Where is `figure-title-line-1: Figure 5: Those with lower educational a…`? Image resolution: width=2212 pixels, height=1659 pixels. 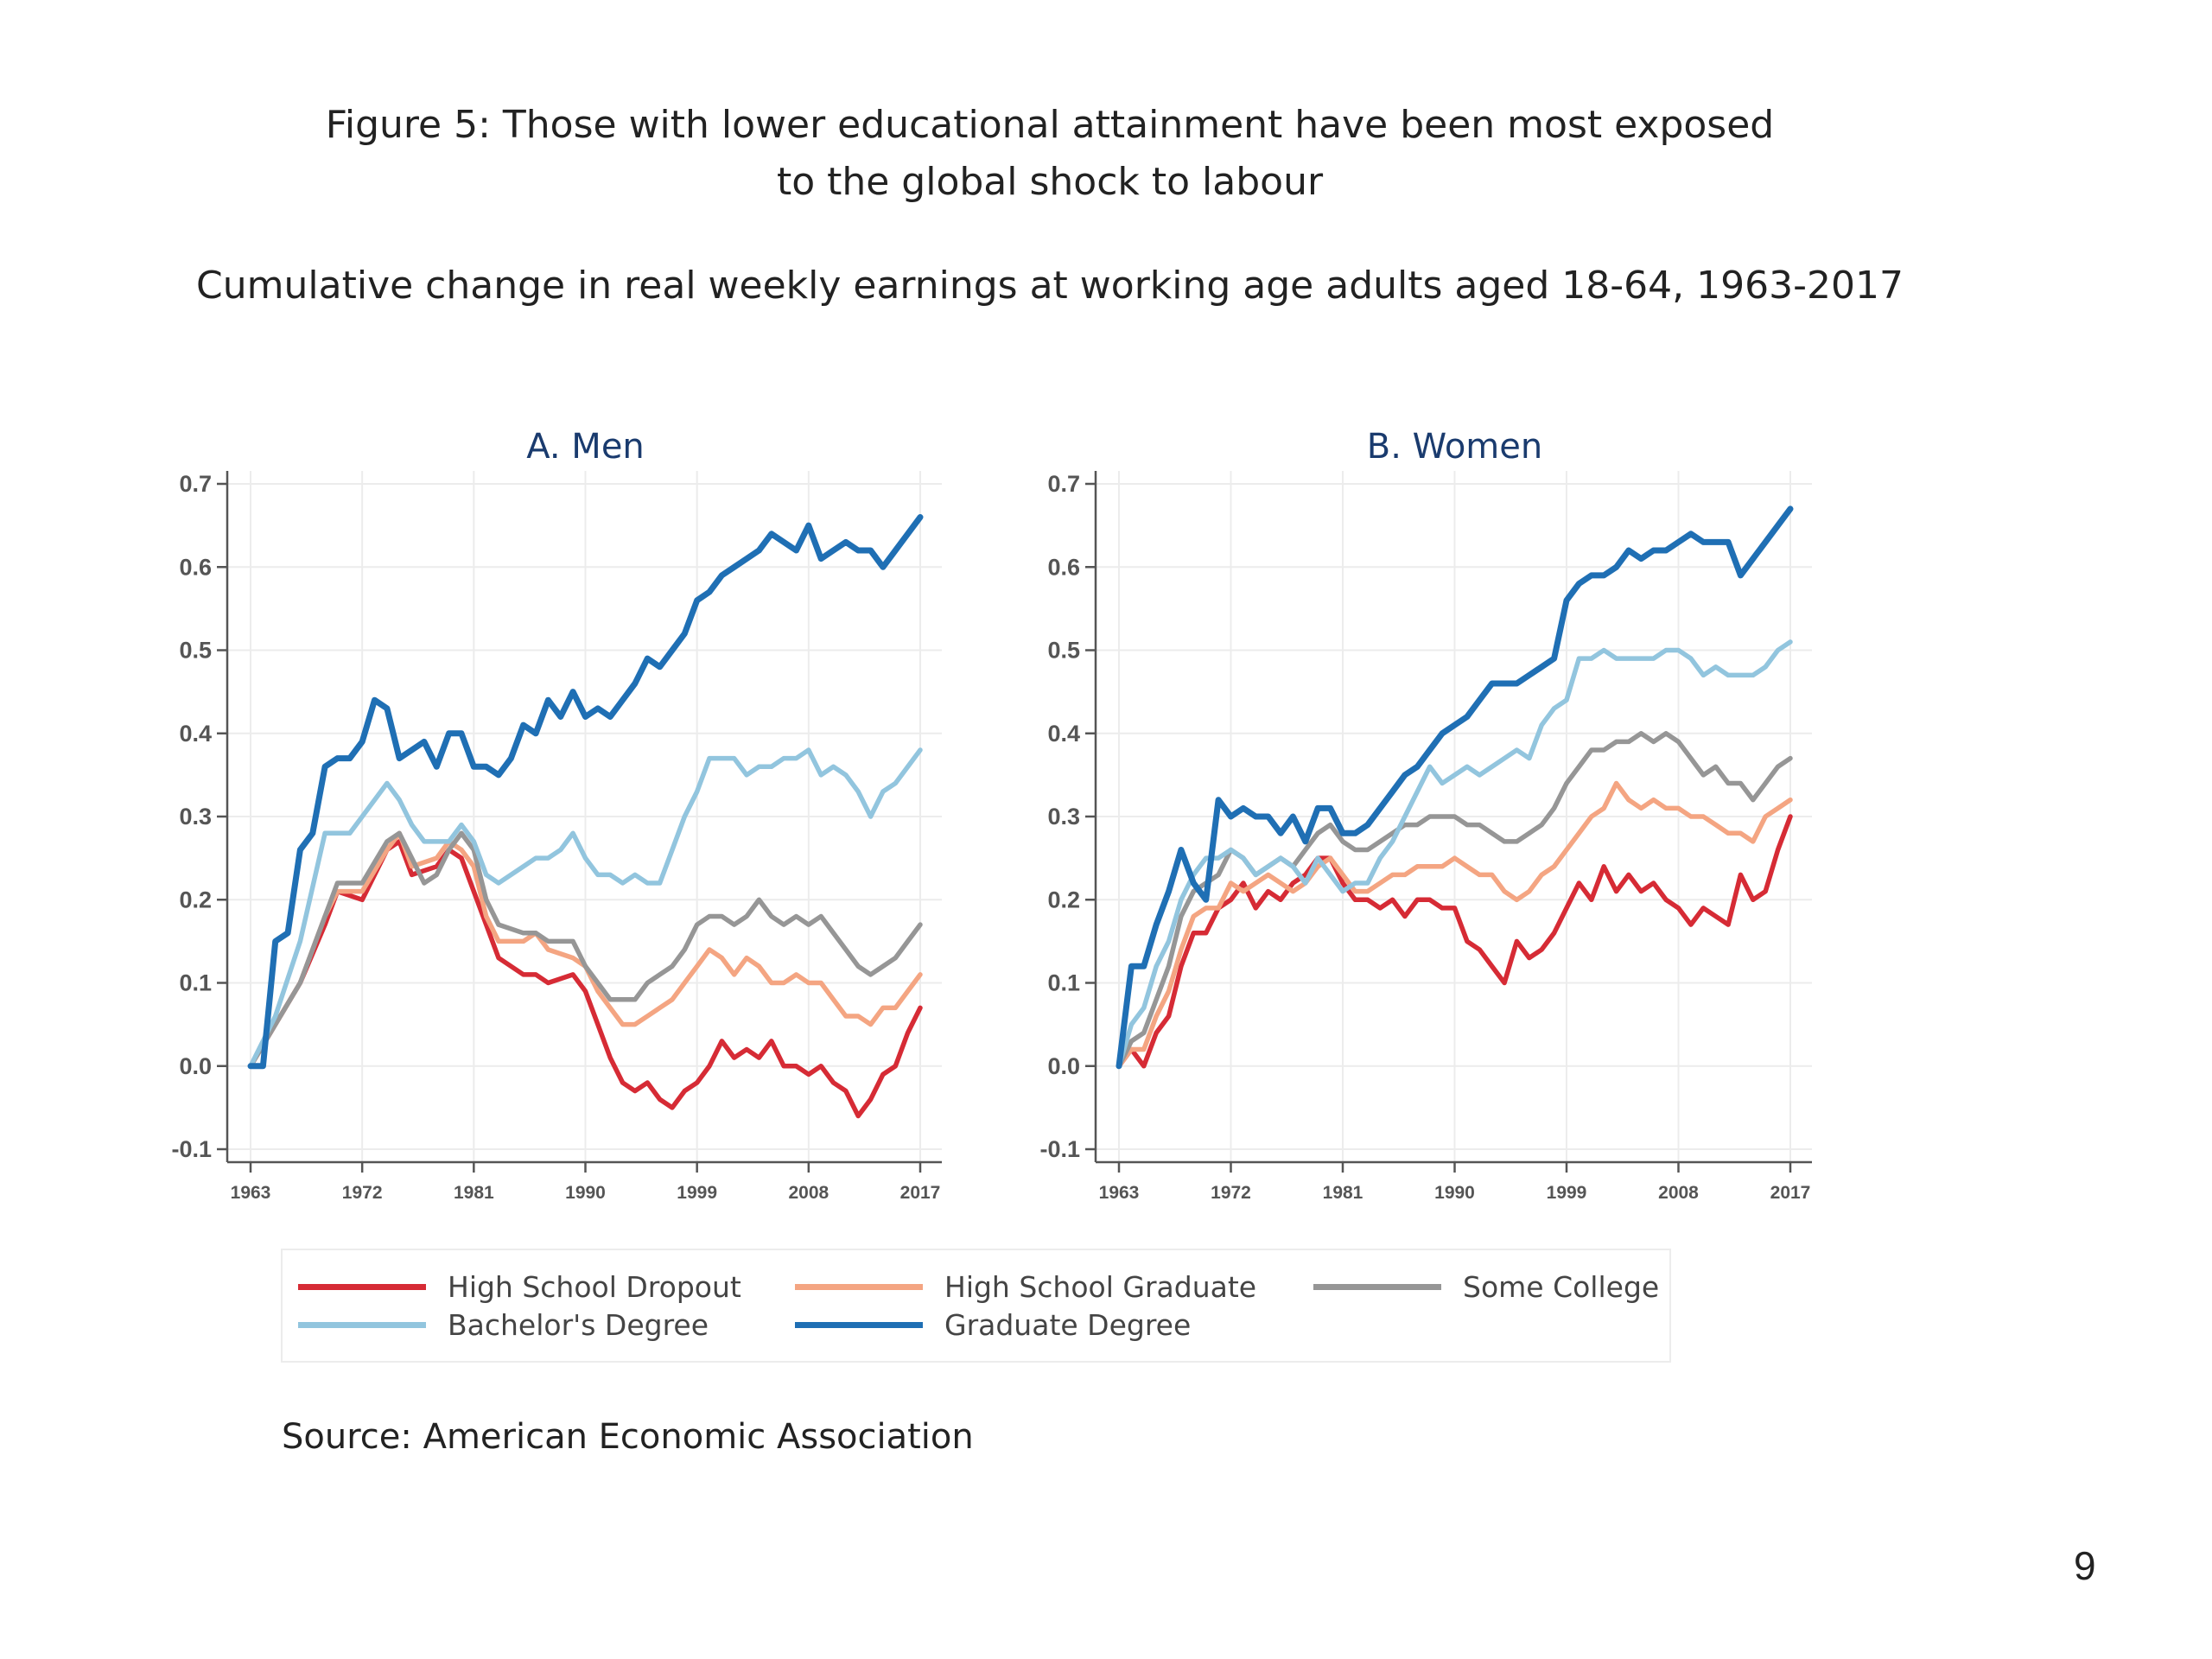
figure-title-line-1: Figure 5: Those with lower educational a… is located at coordinates (1050, 125).